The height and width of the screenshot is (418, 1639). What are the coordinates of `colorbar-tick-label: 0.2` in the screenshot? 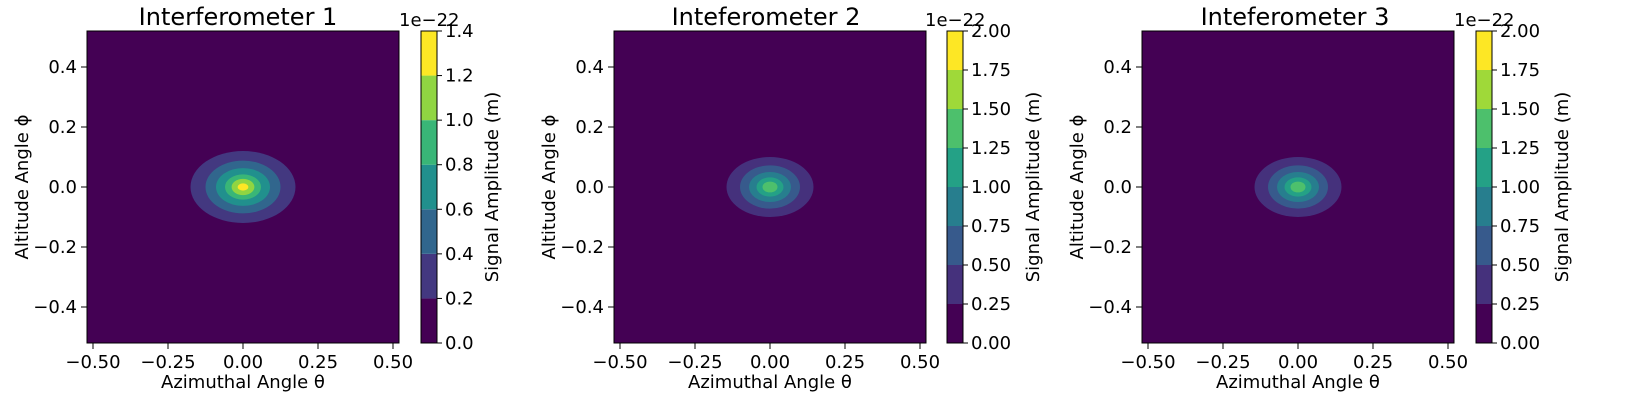 It's located at (459, 298).